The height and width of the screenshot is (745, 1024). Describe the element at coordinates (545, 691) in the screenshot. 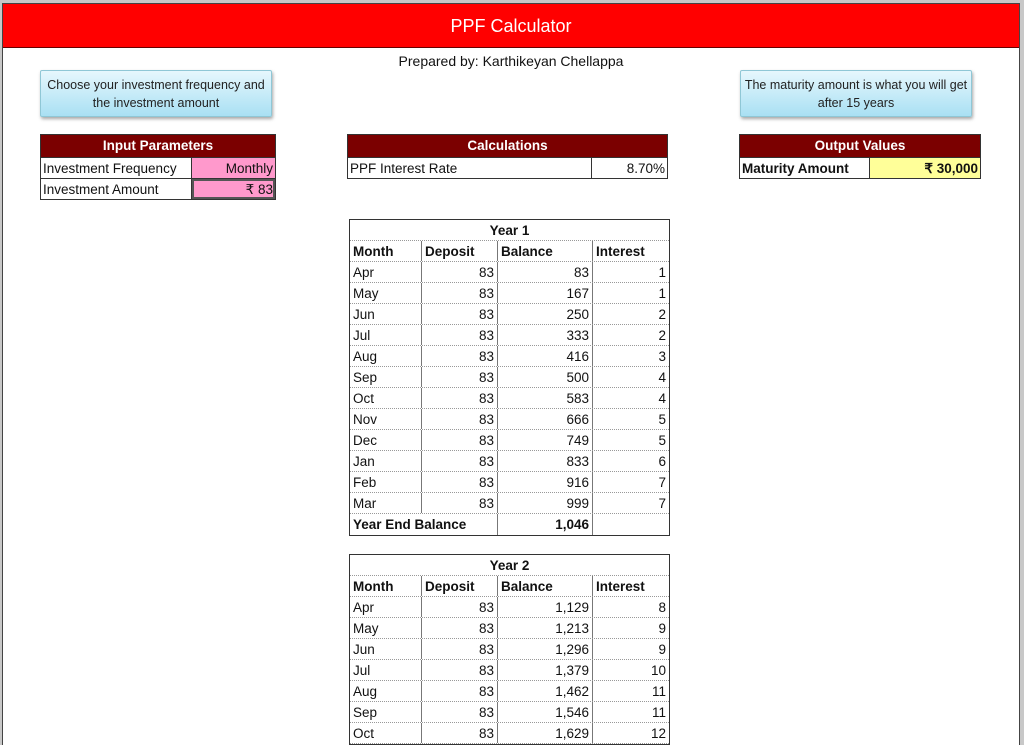

I see `table-cell: 1,462` at that location.